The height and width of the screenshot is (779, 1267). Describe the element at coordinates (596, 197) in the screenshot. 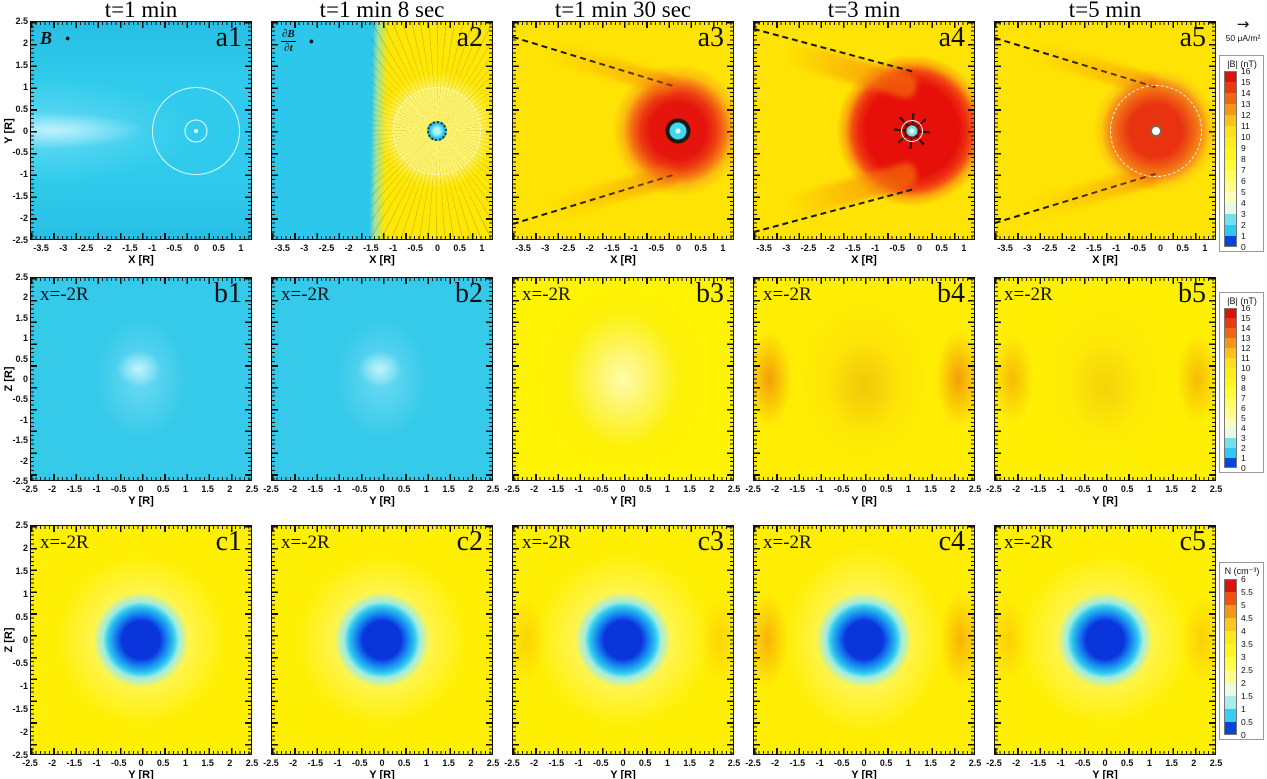

I see `streak-b-decoration` at that location.